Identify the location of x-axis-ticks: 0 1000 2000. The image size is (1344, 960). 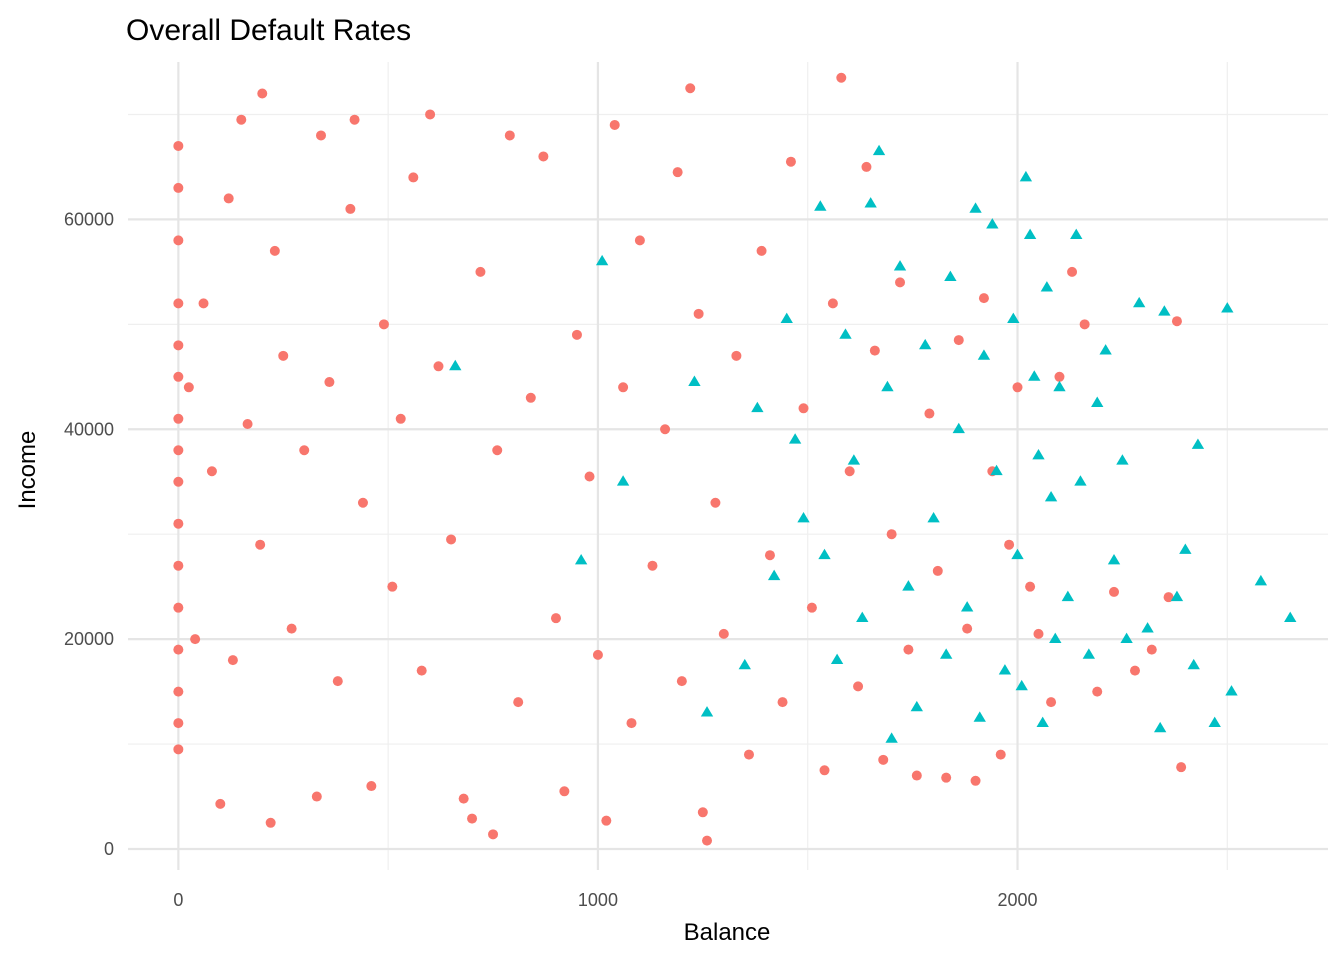
(605, 900).